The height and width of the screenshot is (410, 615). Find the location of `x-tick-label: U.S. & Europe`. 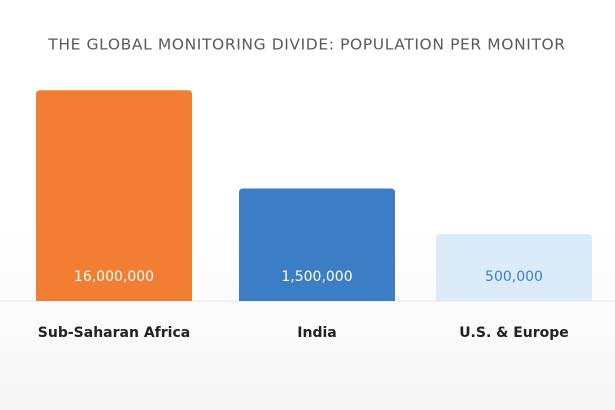

x-tick-label: U.S. & Europe is located at coordinates (514, 333).